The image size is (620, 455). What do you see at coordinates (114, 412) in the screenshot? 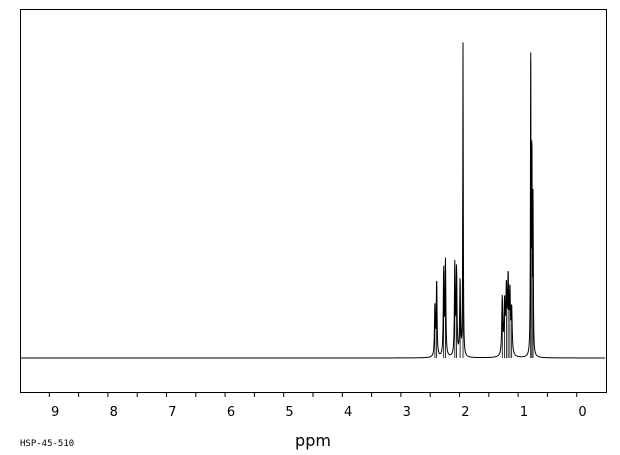
I see `tick-label-8: 8` at bounding box center [114, 412].